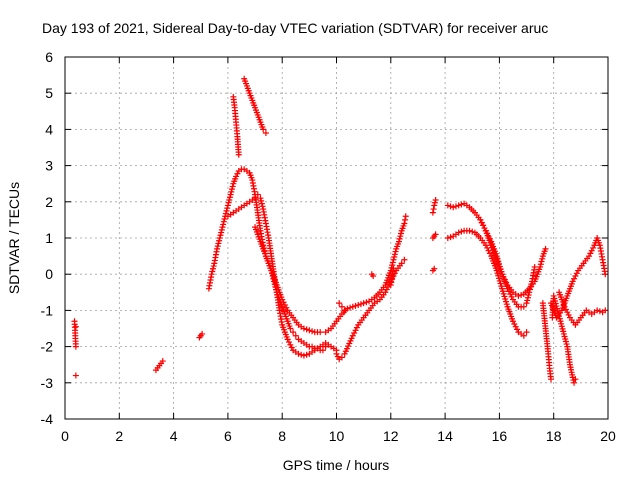 This screenshot has height=480, width=640. Describe the element at coordinates (47, 310) in the screenshot. I see `y-tick-label: -1` at that location.